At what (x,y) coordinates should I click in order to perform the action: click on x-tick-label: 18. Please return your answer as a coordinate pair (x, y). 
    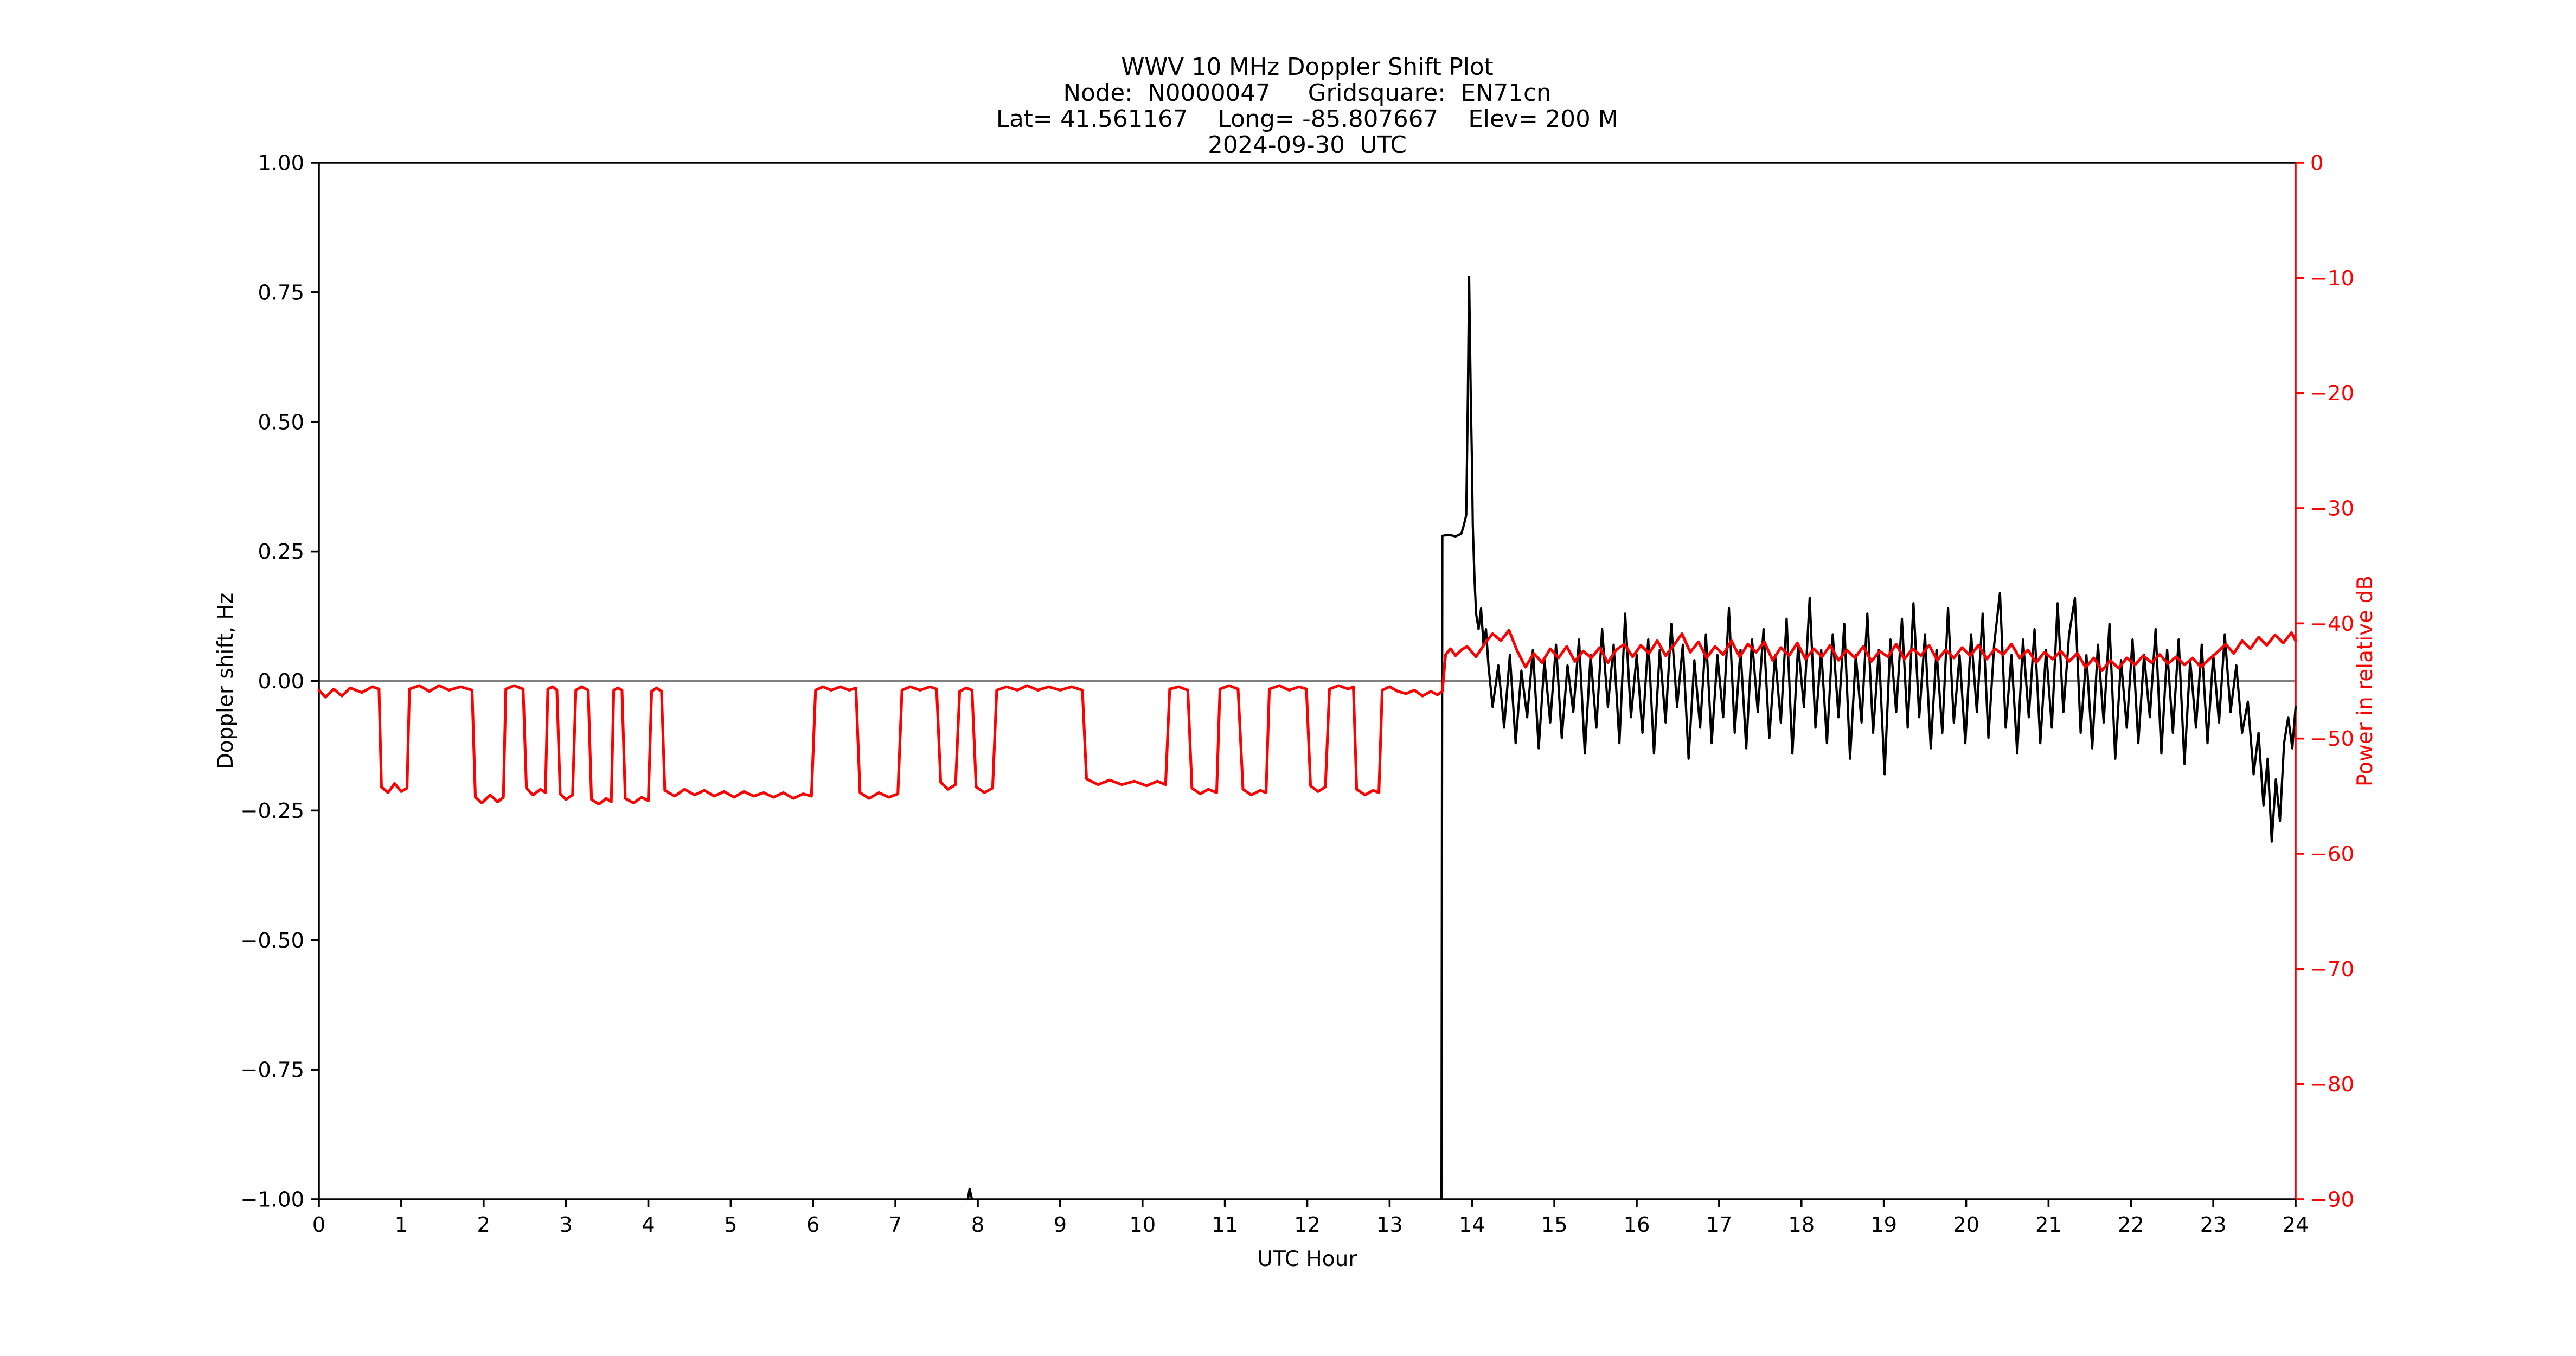
    Looking at the image, I should click on (1801, 1225).